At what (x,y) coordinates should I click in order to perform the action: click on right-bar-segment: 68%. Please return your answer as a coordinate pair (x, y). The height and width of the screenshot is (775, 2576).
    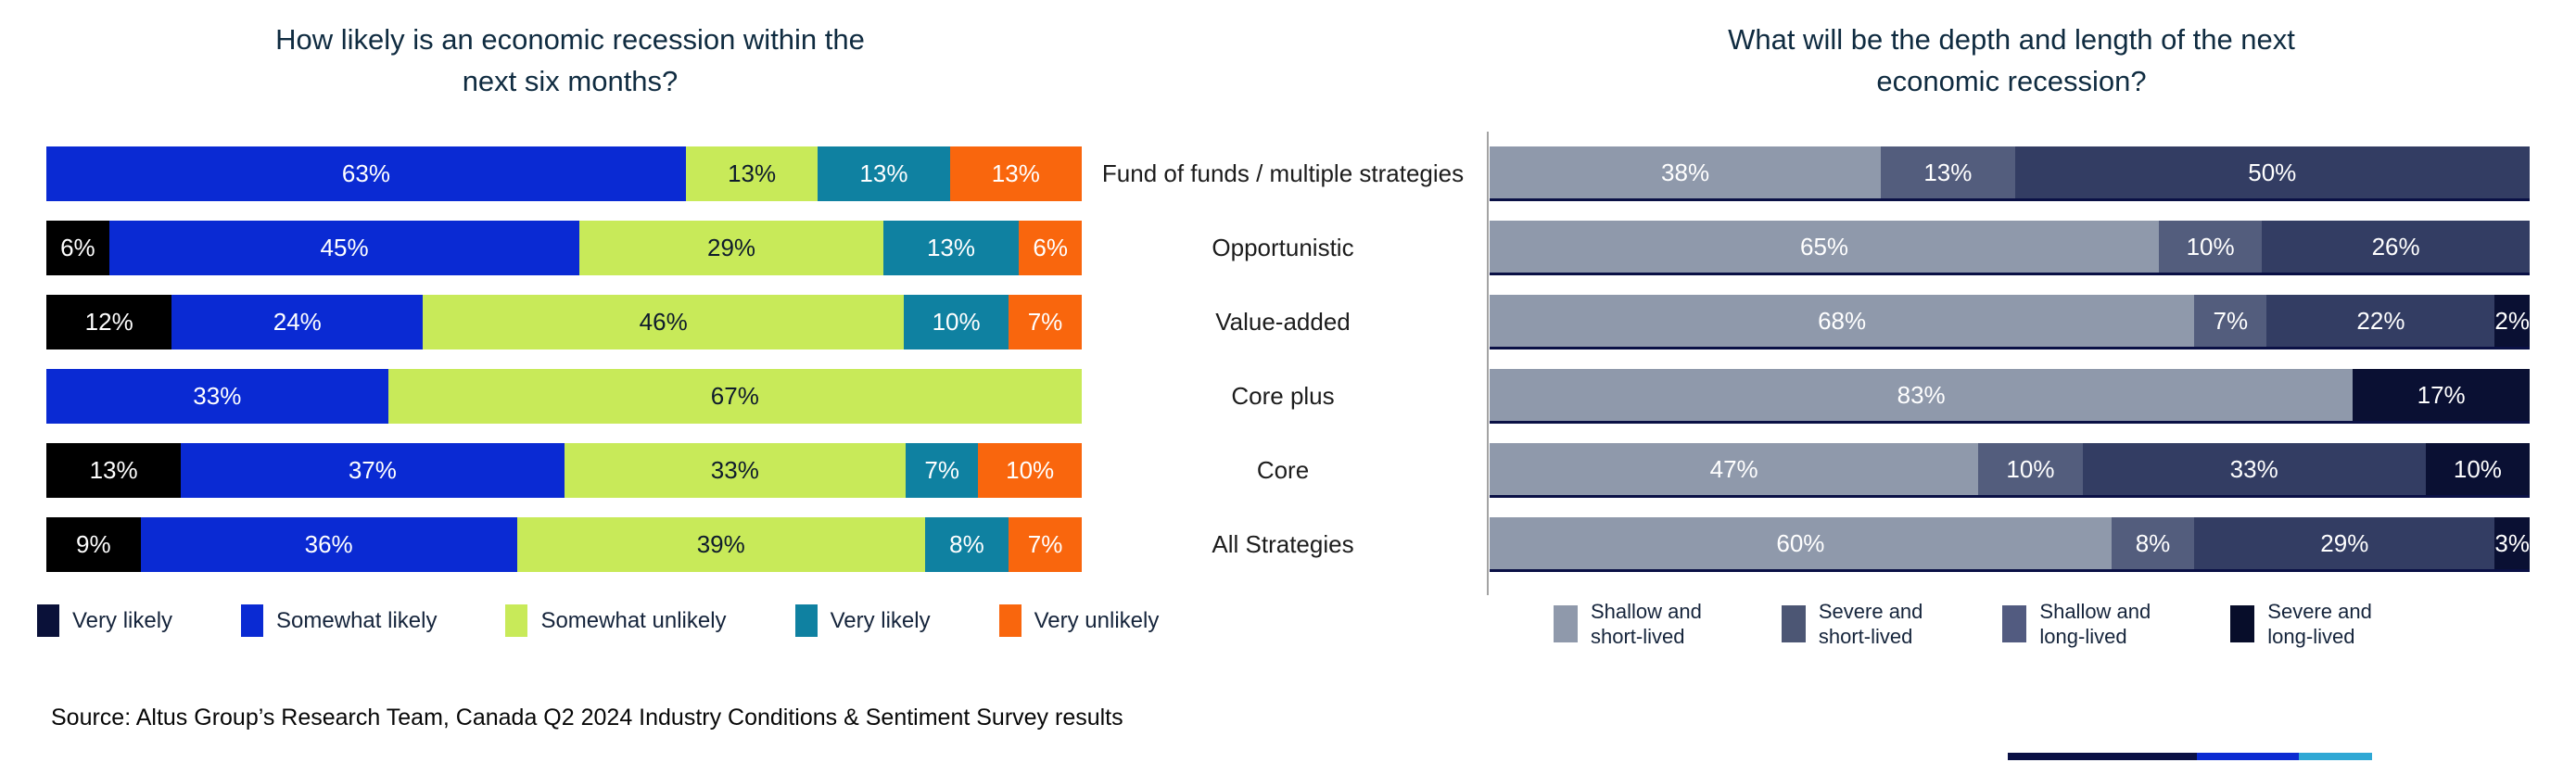
    Looking at the image, I should click on (1843, 321).